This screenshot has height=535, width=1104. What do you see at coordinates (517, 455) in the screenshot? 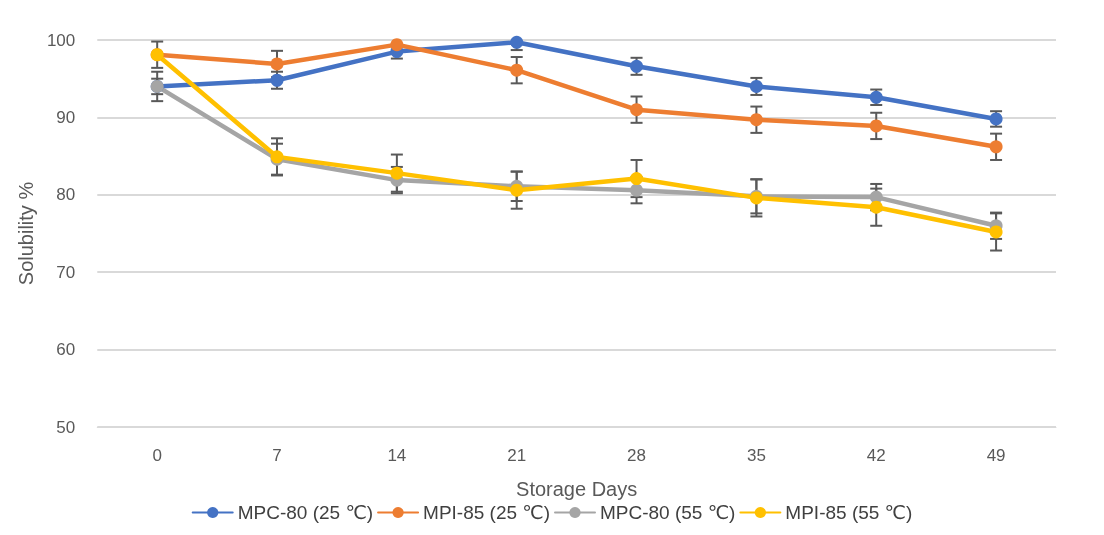
I see `x-tick-label: 21` at bounding box center [517, 455].